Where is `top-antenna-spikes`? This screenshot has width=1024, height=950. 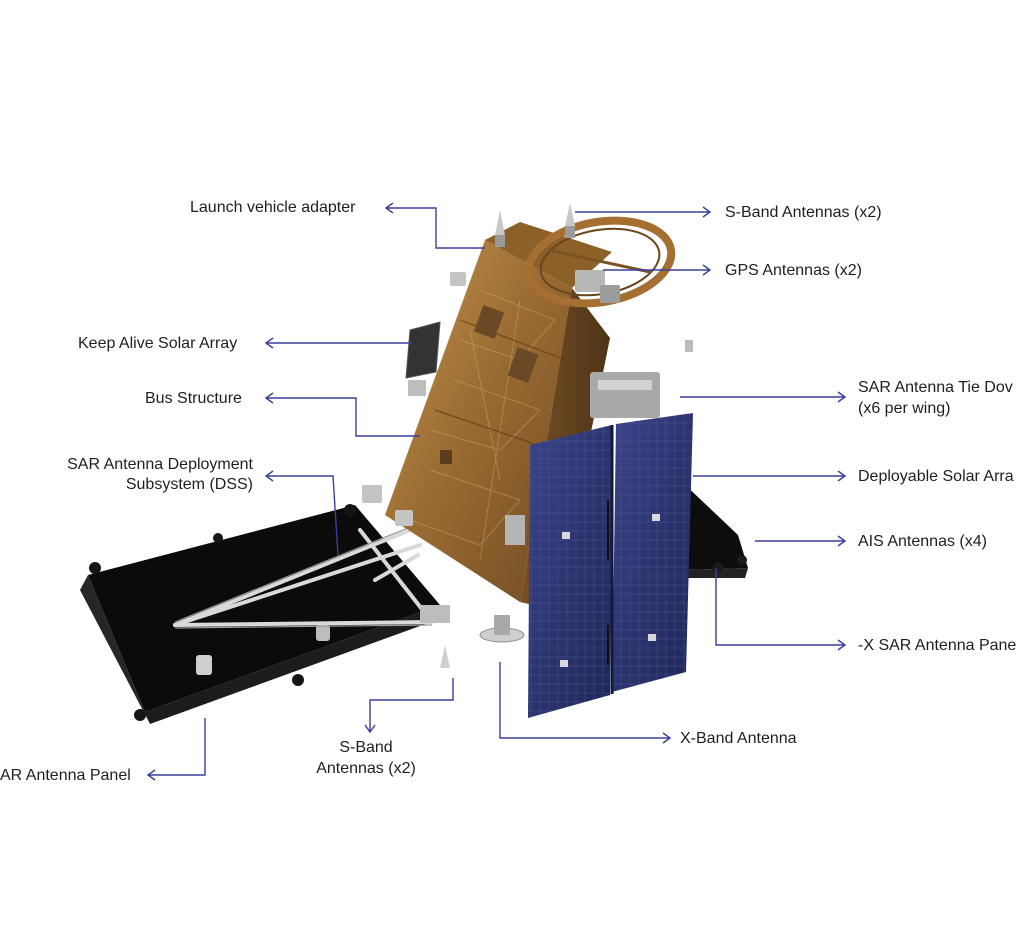 top-antenna-spikes is located at coordinates (535, 225).